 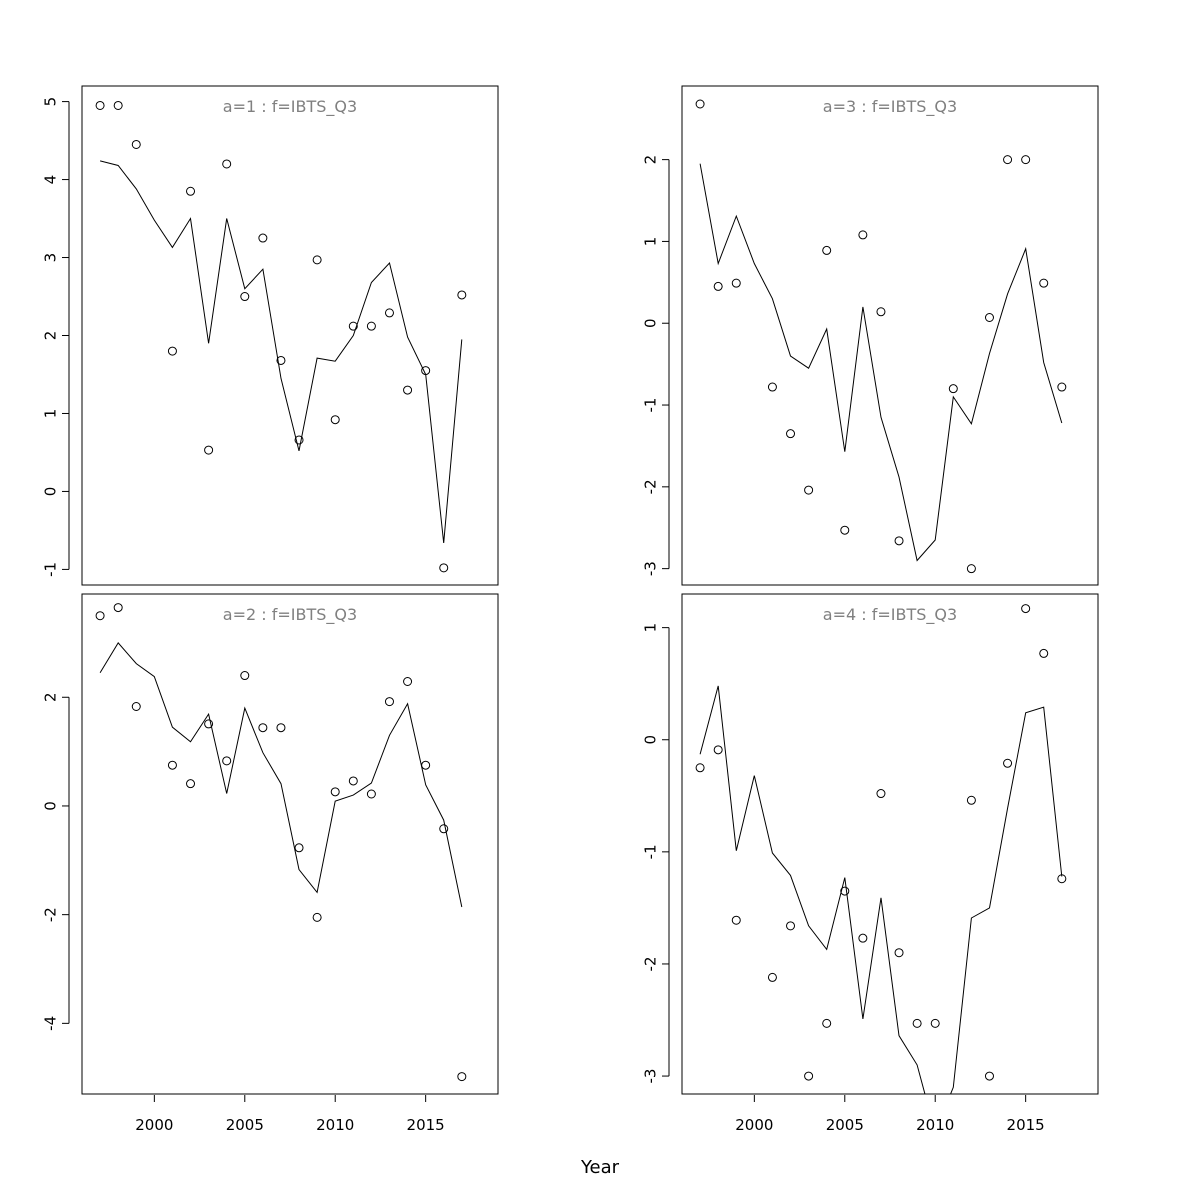 I want to click on x-tick-label: 2010, so click(x=935, y=1125).